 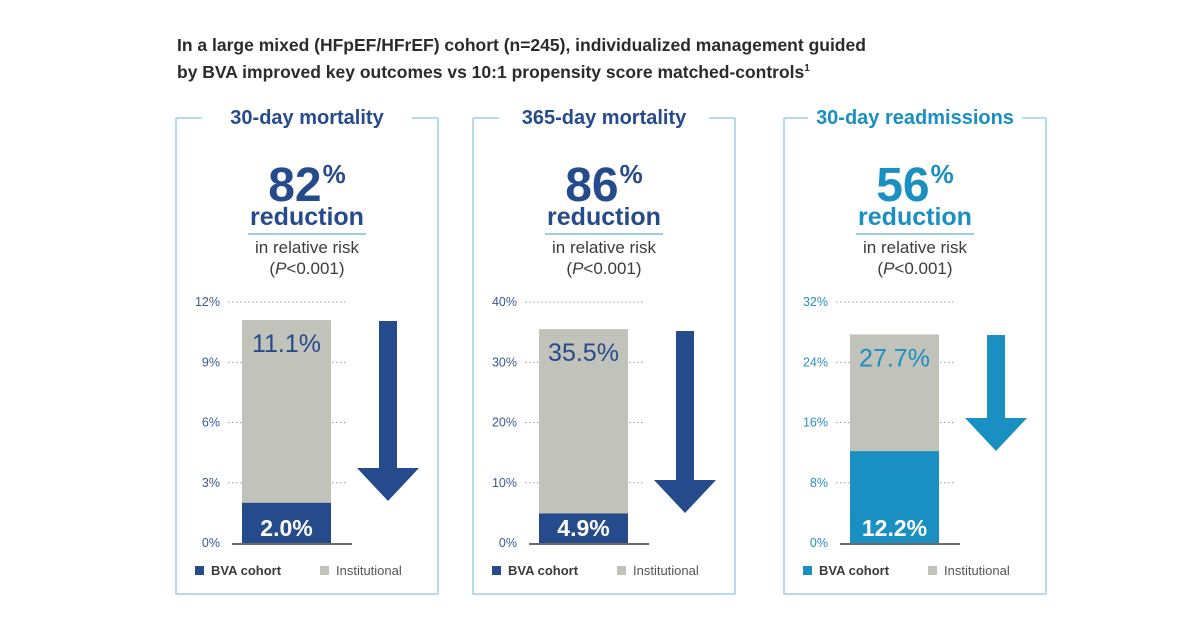 I want to click on panel-title: 30-day mortality, so click(x=307, y=118).